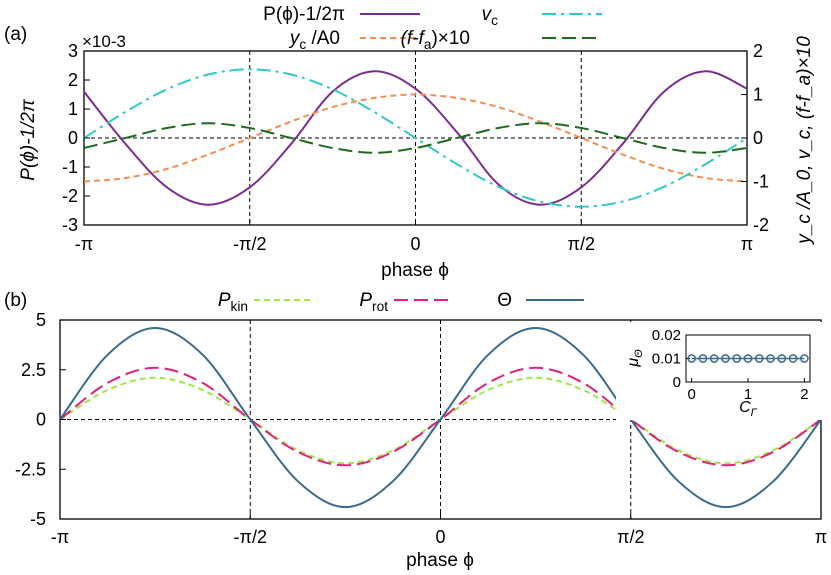  What do you see at coordinates (758, 95) in the screenshot?
I see `panel-a-y-tick-label-right-3: 1` at bounding box center [758, 95].